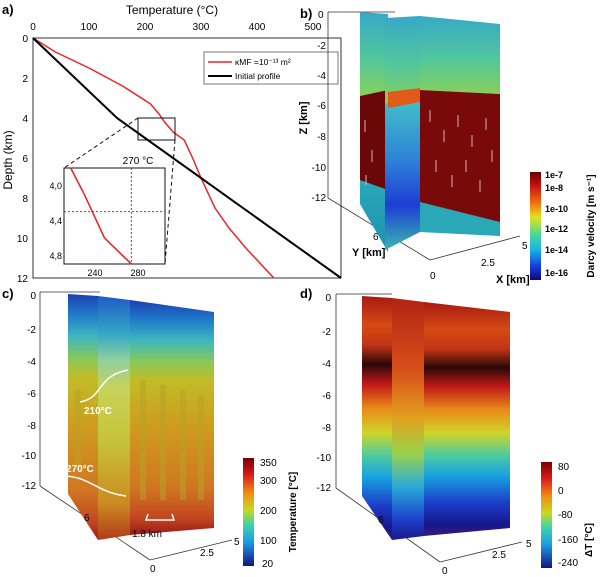 The width and height of the screenshot is (600, 577). I want to click on d-left-wall, so click(377, 418).